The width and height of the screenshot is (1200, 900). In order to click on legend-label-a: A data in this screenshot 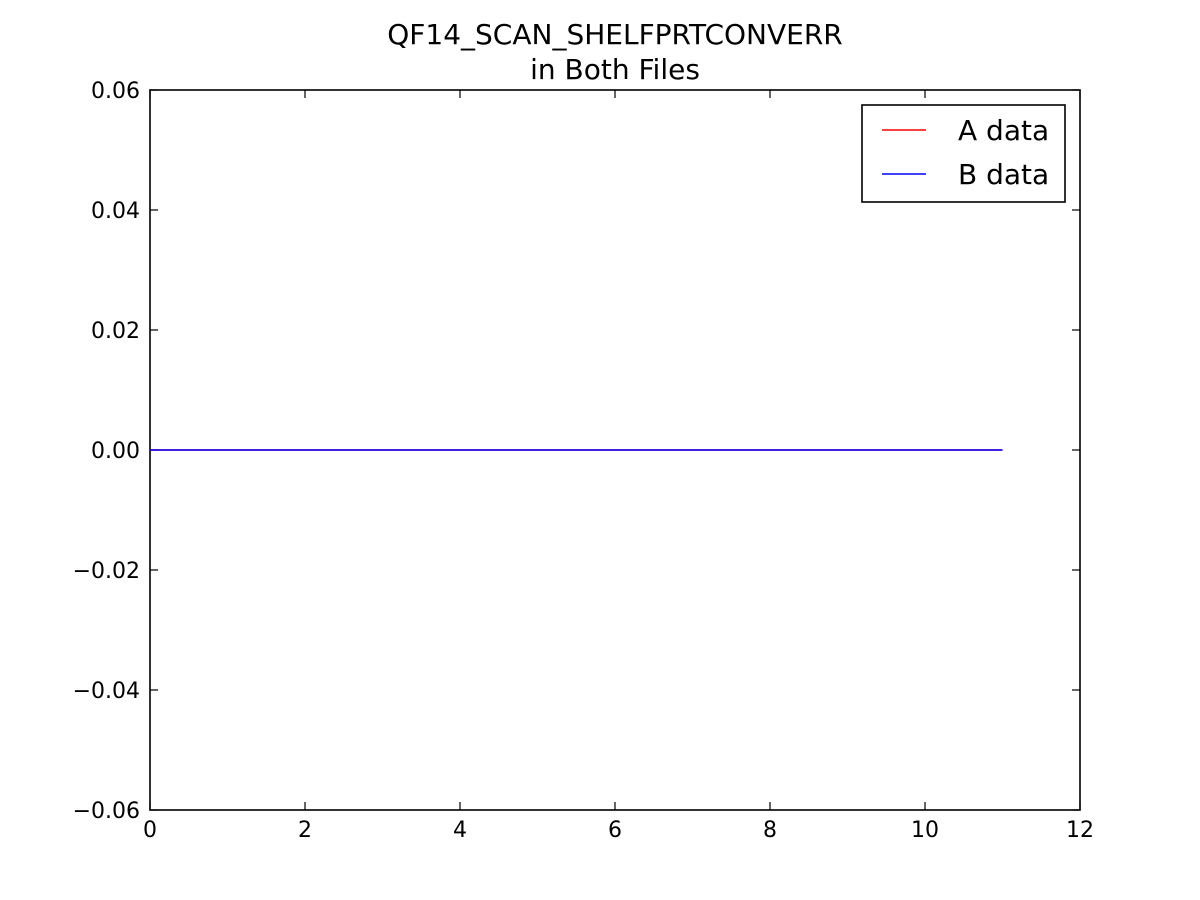, I will do `click(1003, 130)`.